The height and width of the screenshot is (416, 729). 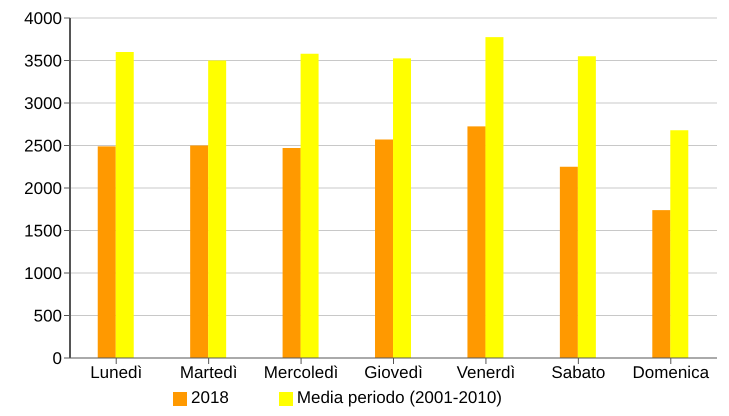 I want to click on y-tick-label: 3000, so click(x=43, y=104).